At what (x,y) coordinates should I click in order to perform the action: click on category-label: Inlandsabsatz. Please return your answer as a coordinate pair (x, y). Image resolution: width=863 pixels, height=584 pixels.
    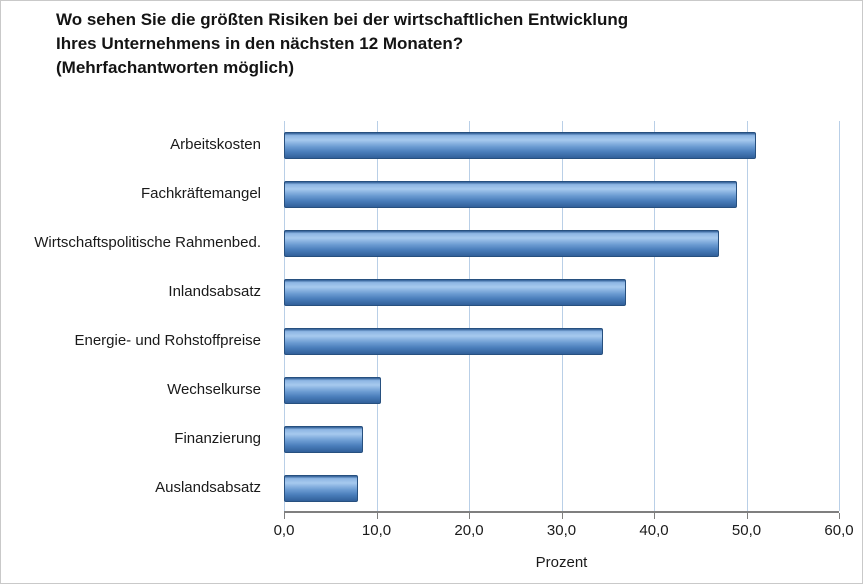
    Looking at the image, I should click on (214, 292).